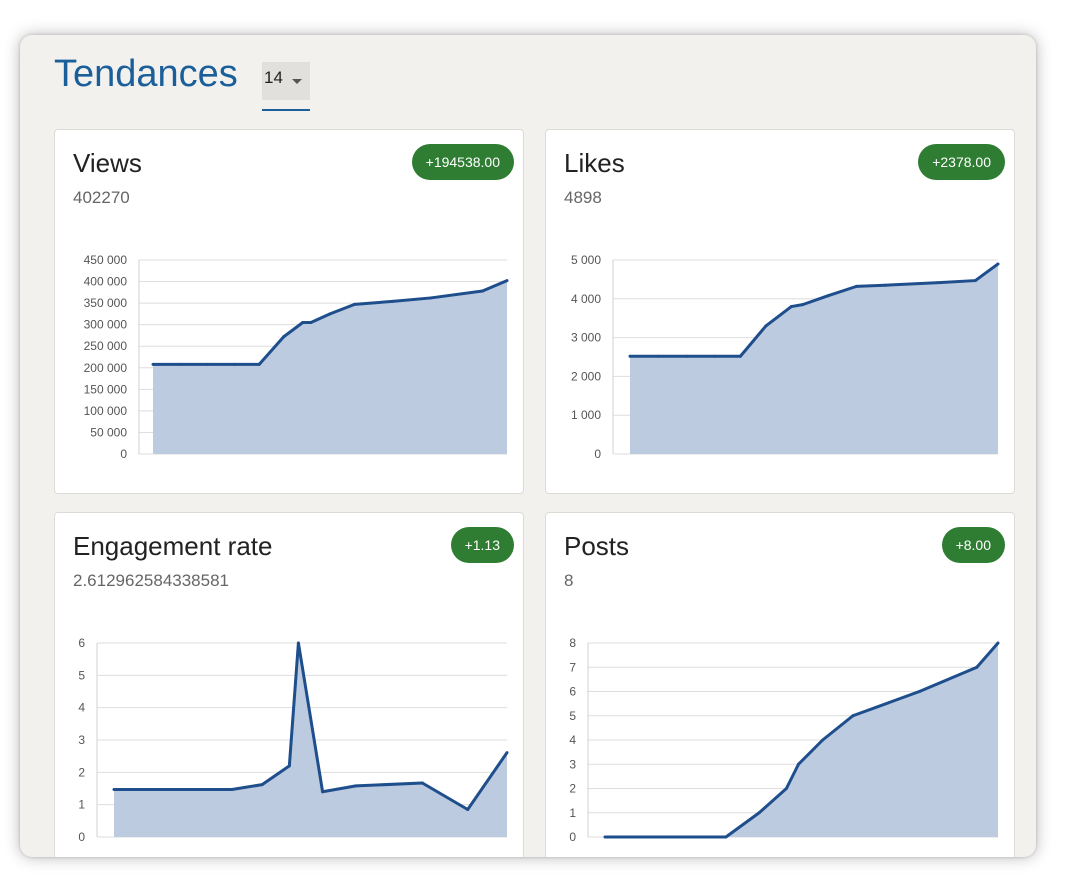 This screenshot has width=1080, height=890. I want to click on y-tick-label: 3 000, so click(586, 338).